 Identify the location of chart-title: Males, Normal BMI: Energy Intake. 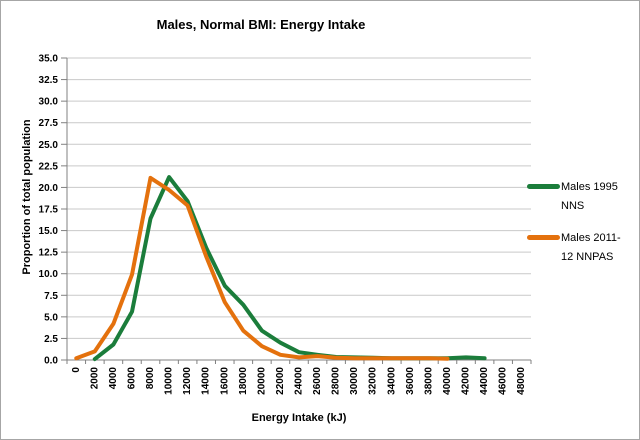
(261, 24).